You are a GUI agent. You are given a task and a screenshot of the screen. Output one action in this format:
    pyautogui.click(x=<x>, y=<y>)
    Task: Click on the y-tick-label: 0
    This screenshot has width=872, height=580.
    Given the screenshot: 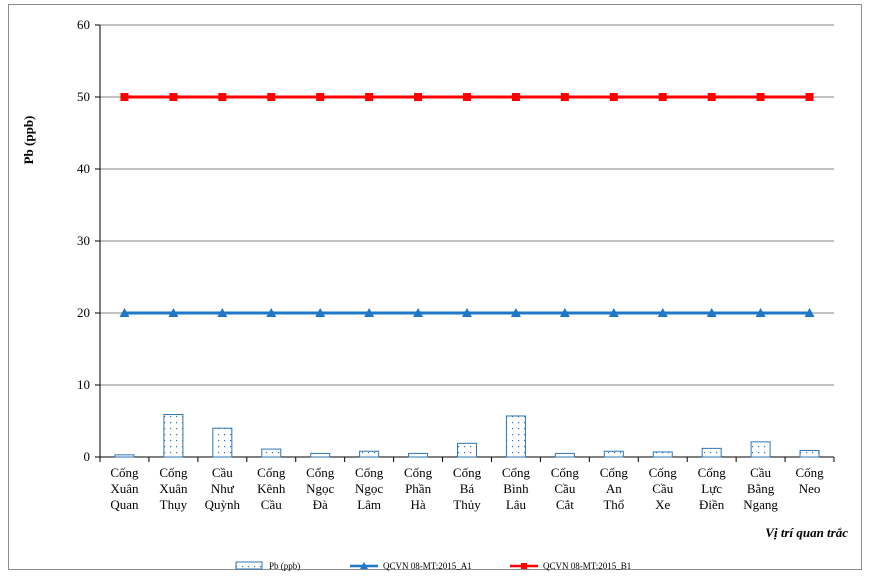 What is the action you would take?
    pyautogui.click(x=87, y=456)
    